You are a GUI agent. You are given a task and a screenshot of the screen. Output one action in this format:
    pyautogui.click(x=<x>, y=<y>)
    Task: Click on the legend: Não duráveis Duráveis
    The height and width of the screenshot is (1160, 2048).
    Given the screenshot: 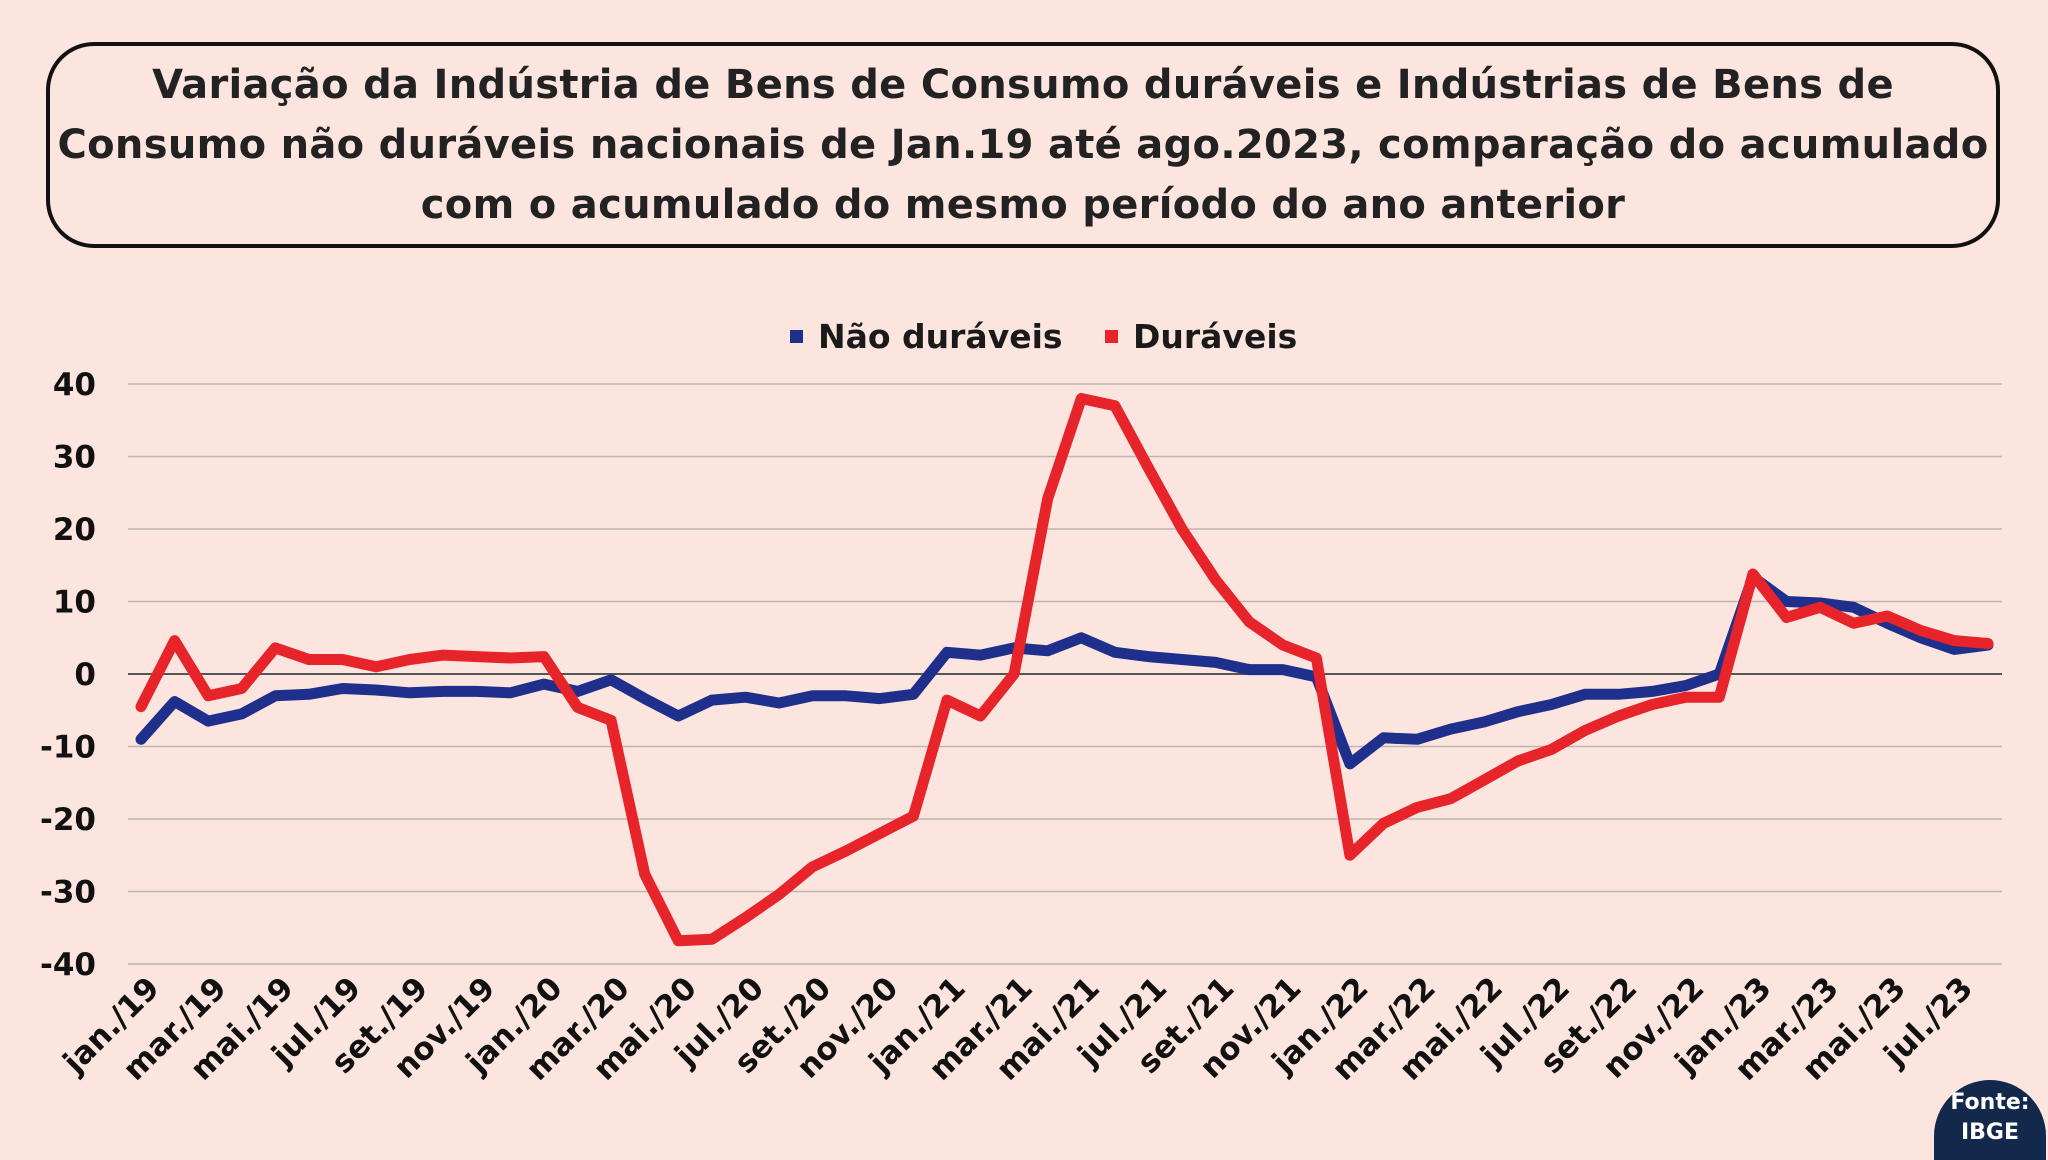 What is the action you would take?
    pyautogui.click(x=1043, y=336)
    